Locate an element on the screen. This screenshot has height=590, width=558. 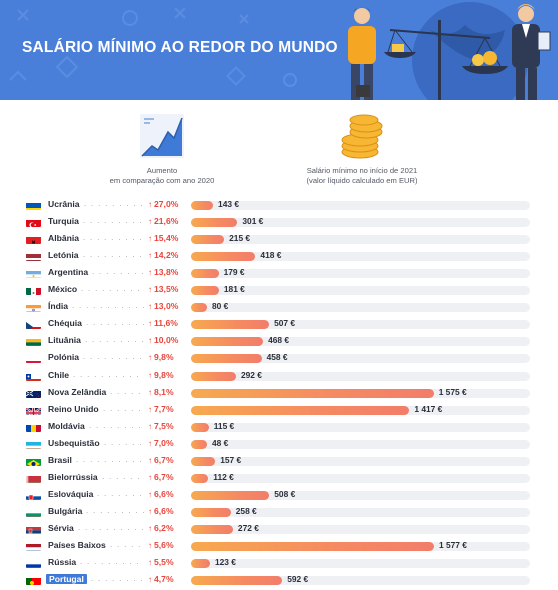
wage-value: 292 € is located at coordinates (251, 374).